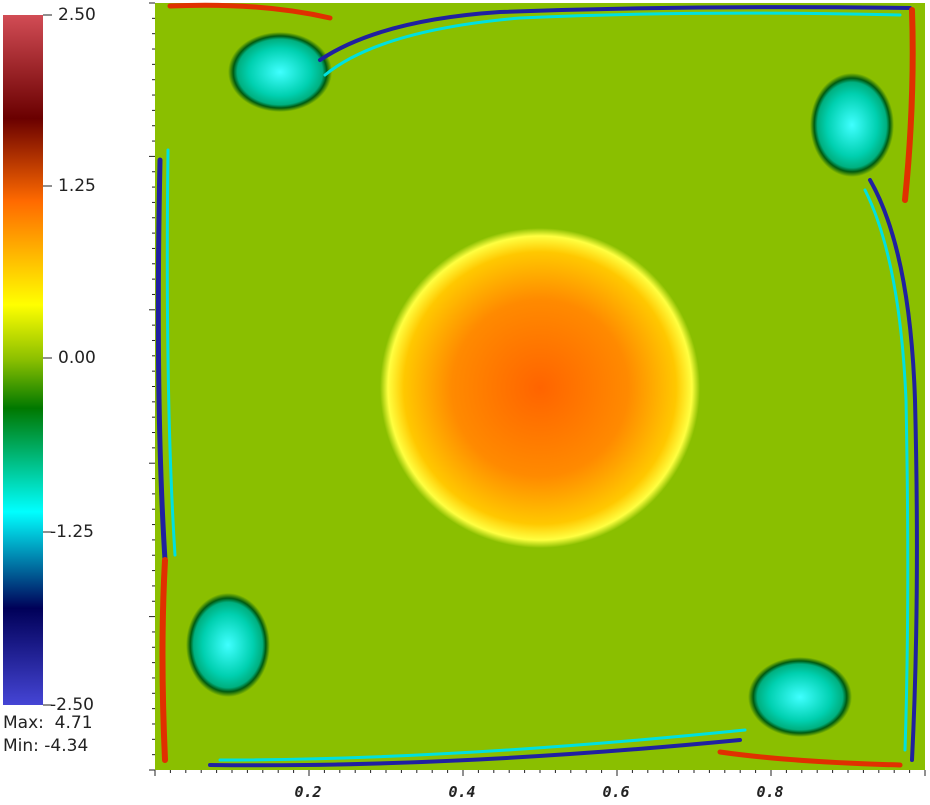 The image size is (930, 805). I want to click on x-tick-label: 0.6, so click(615, 792).